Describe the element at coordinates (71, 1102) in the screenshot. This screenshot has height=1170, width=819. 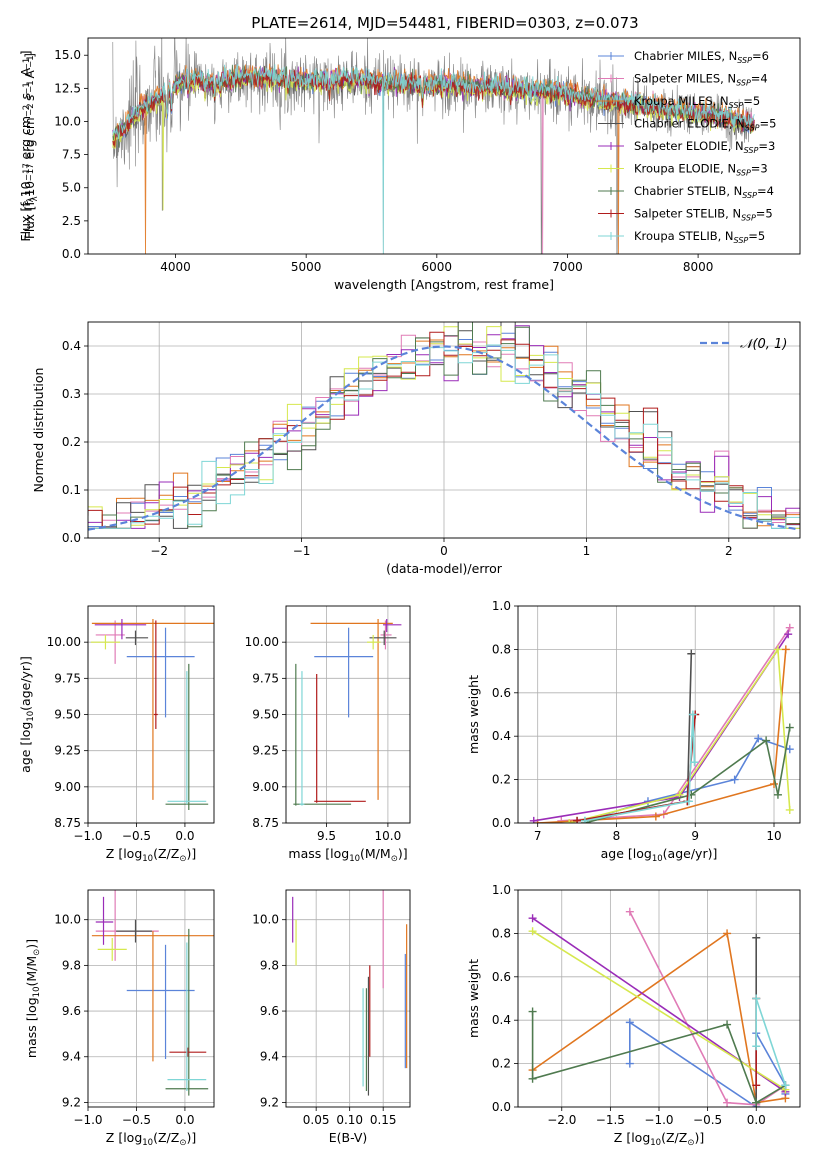
I see `y-tick-label: 9.2` at that location.